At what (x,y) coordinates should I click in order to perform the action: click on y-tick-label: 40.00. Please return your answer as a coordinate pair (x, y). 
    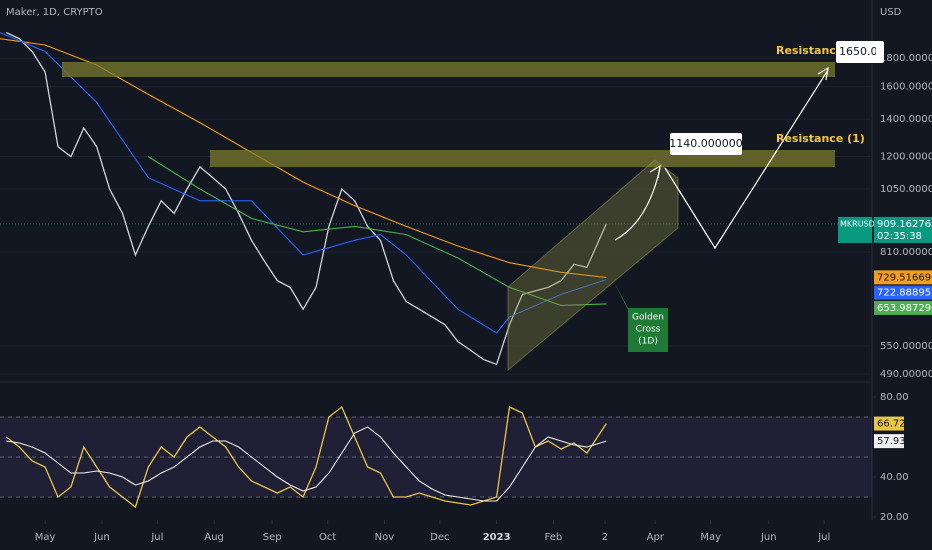
    Looking at the image, I should click on (894, 477).